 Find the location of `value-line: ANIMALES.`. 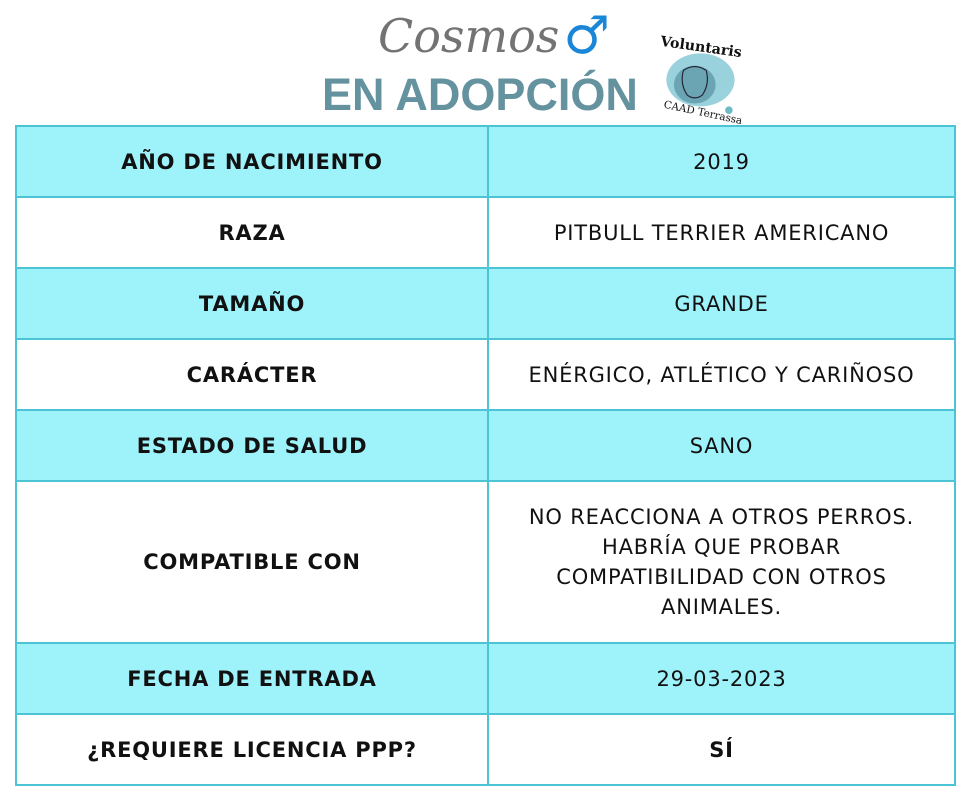

value-line: ANIMALES. is located at coordinates (721, 607).